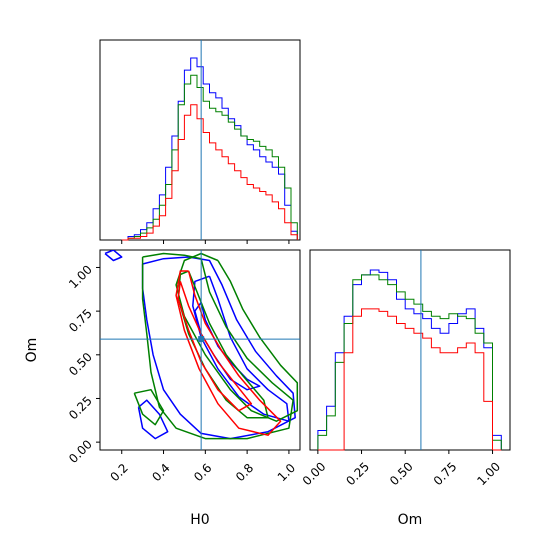 This screenshot has width=550, height=555. I want to click on om-x-tick-label: 0.25, so click(357, 473).